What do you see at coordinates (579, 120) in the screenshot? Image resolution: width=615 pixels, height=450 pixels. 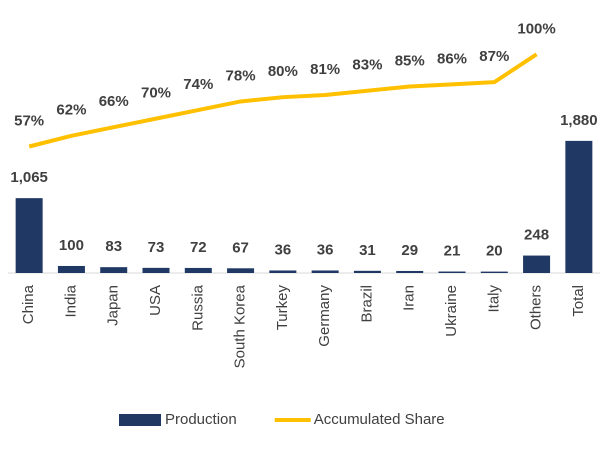 I see `bar-value-label: 1,880` at bounding box center [579, 120].